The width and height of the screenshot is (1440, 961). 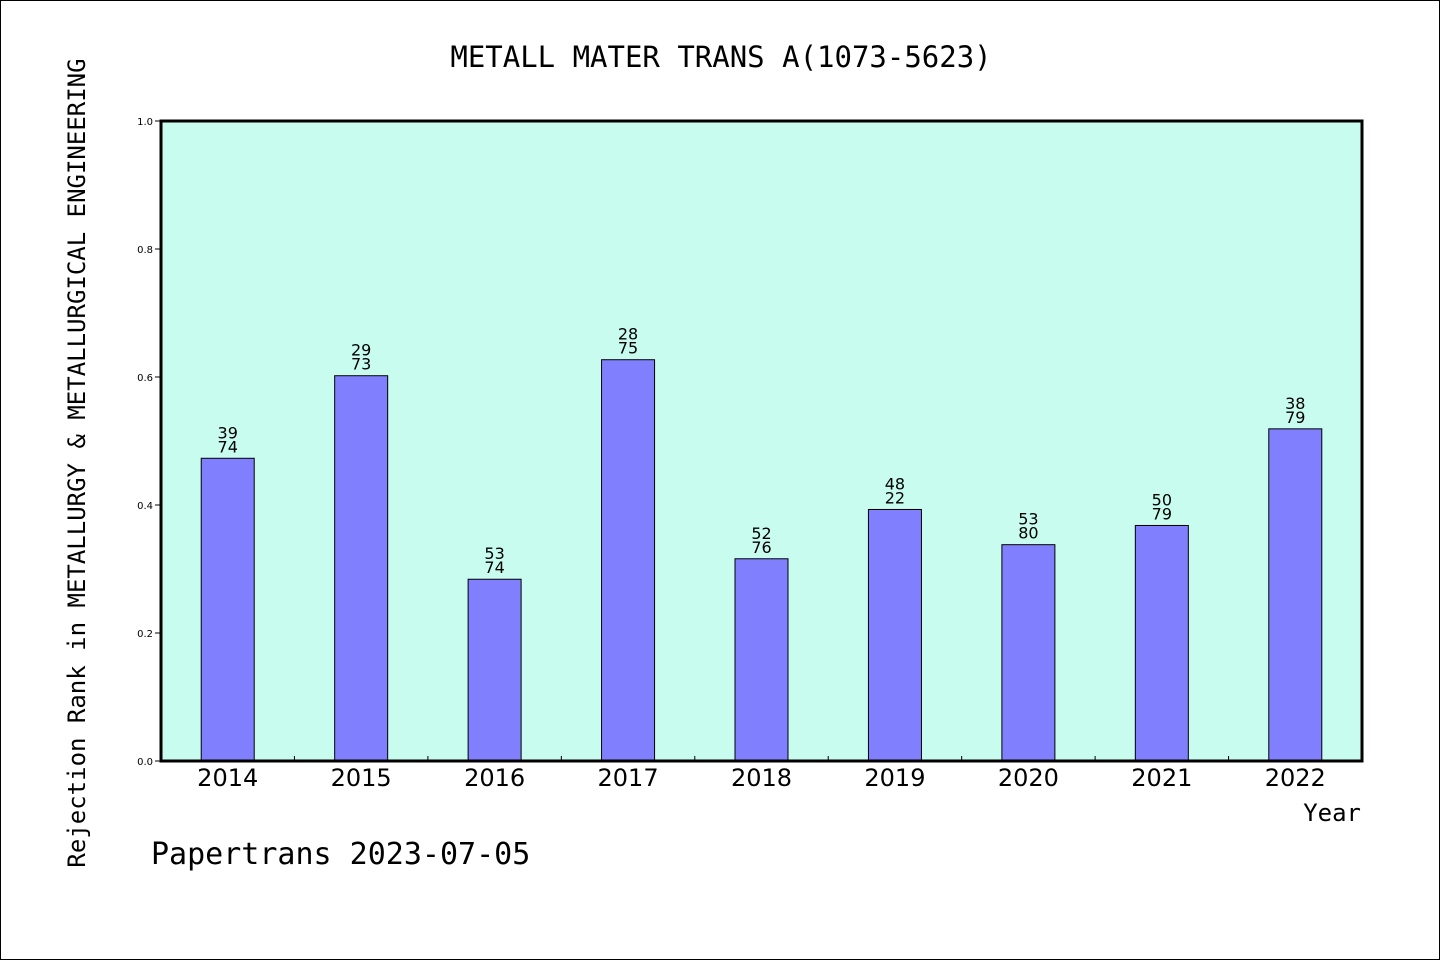 What do you see at coordinates (895, 483) in the screenshot?
I see `bar-label-top: 48` at bounding box center [895, 483].